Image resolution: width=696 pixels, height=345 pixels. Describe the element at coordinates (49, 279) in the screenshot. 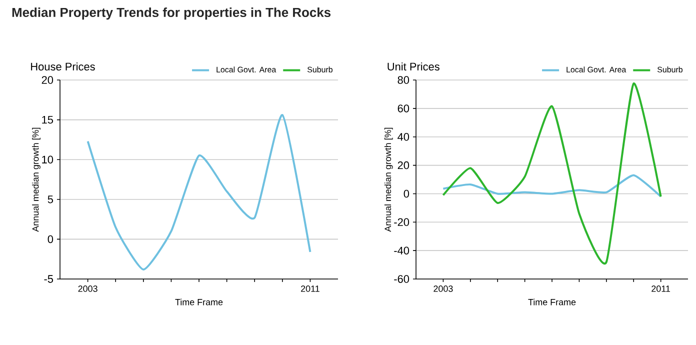

I see `y-tick-label: -5` at that location.